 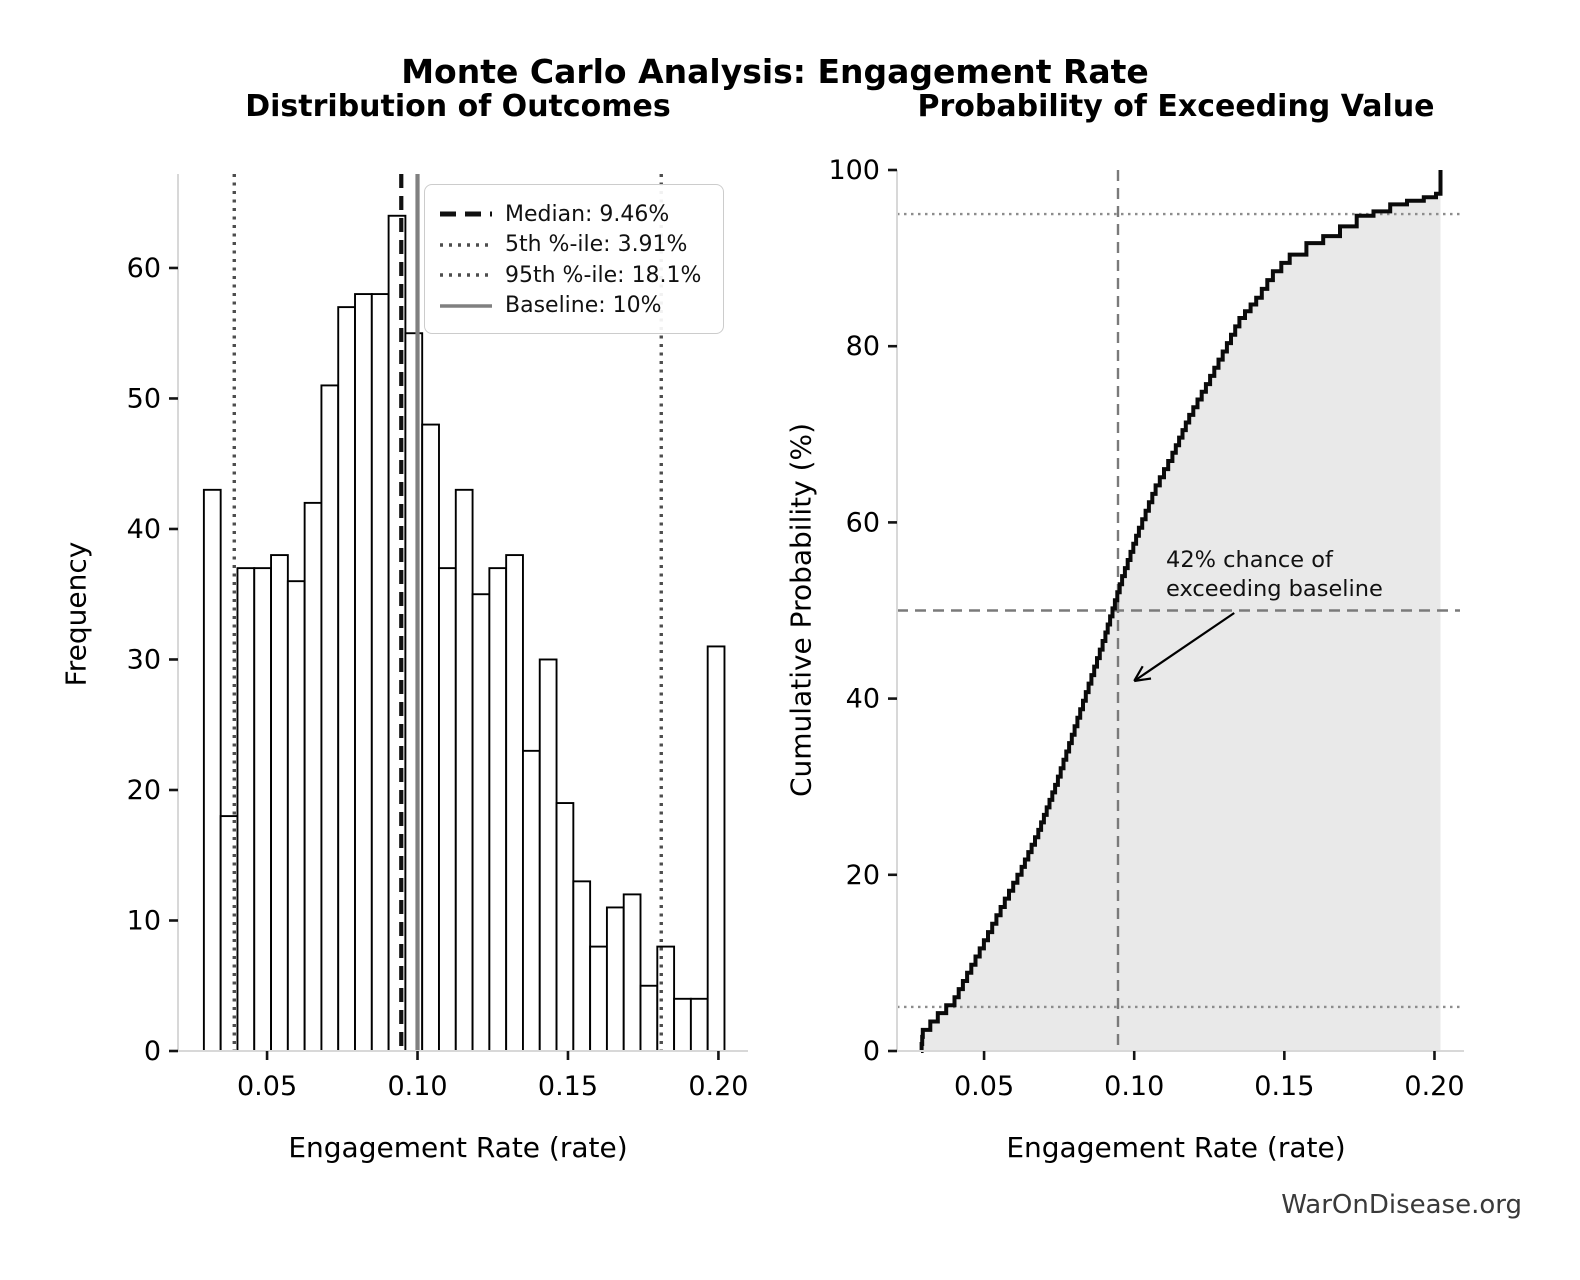 I want to click on legend-item: 5th %-ile: 3.91%, so click(x=574, y=245).